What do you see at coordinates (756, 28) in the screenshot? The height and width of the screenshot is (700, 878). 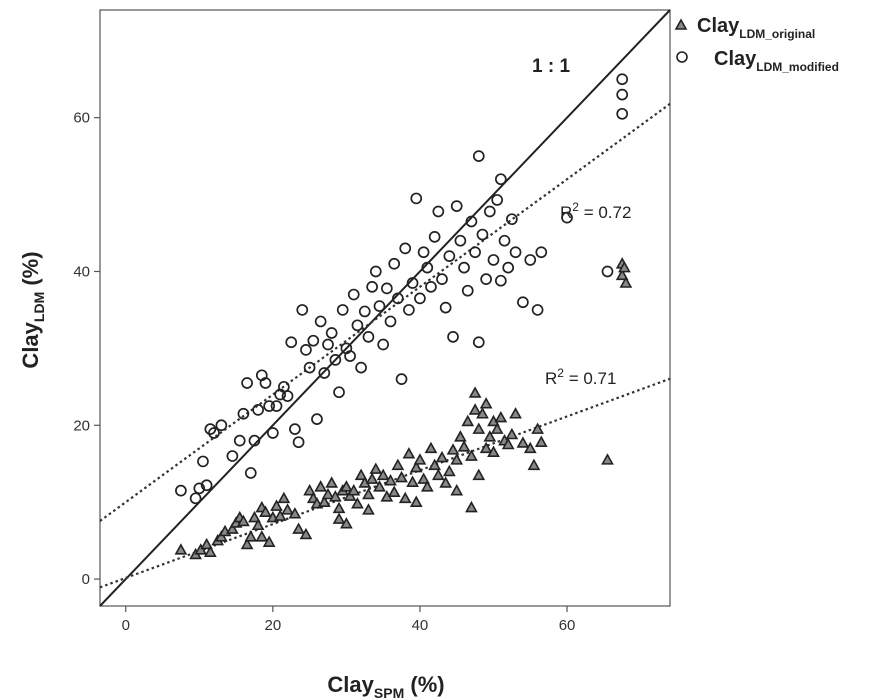 I see `legend-label-original: ClayLDM_original` at bounding box center [756, 28].